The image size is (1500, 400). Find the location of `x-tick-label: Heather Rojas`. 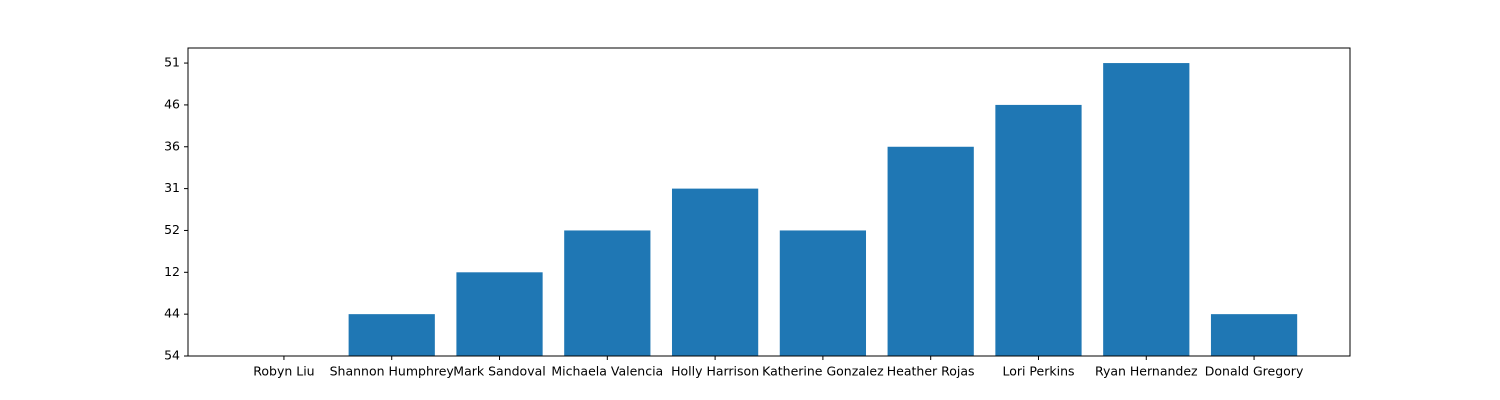

x-tick-label: Heather Rojas is located at coordinates (931, 371).